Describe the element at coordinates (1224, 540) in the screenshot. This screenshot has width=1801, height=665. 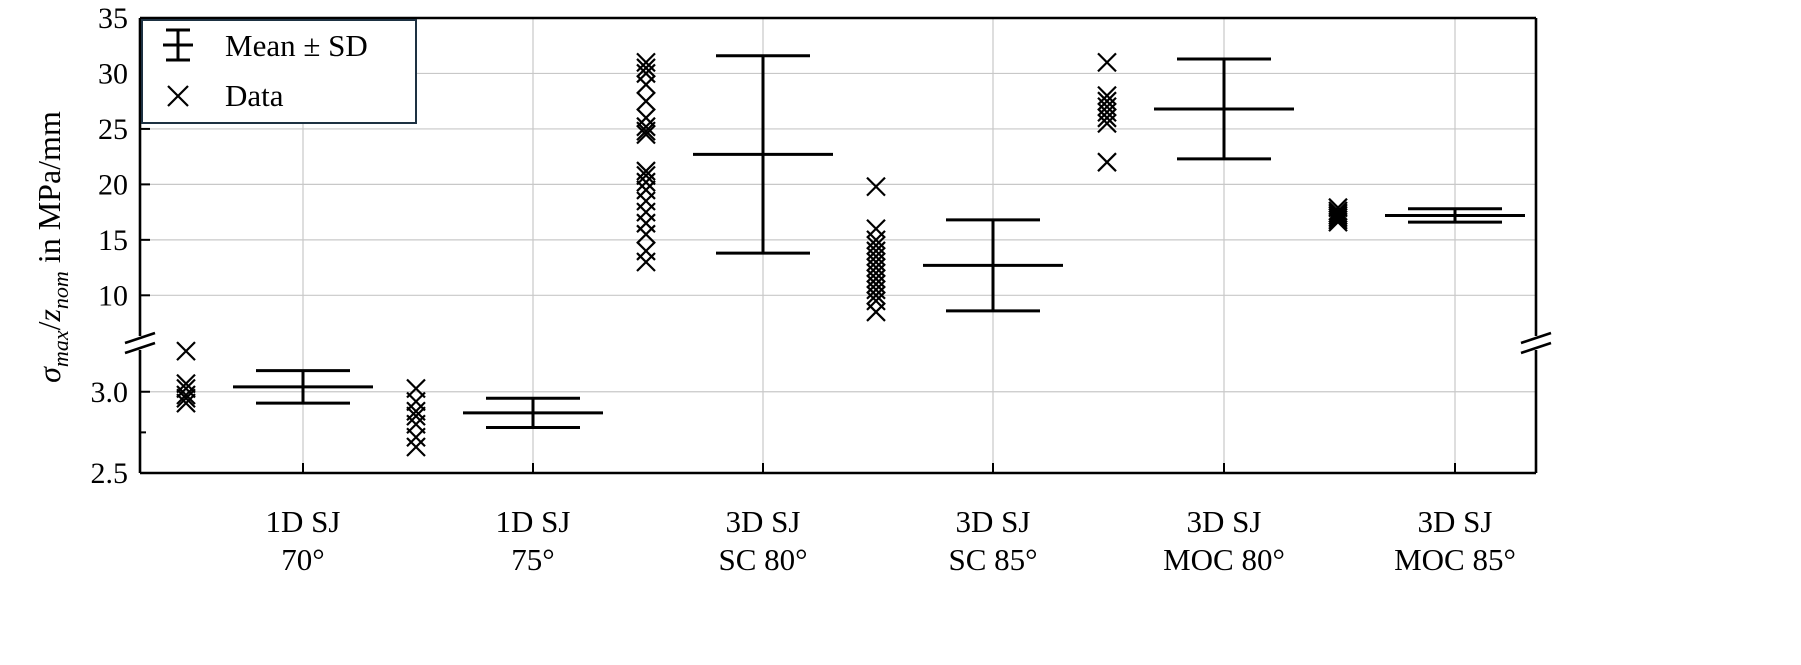
I see `x-tick-label: 3D SJ MOC 80°` at that location.